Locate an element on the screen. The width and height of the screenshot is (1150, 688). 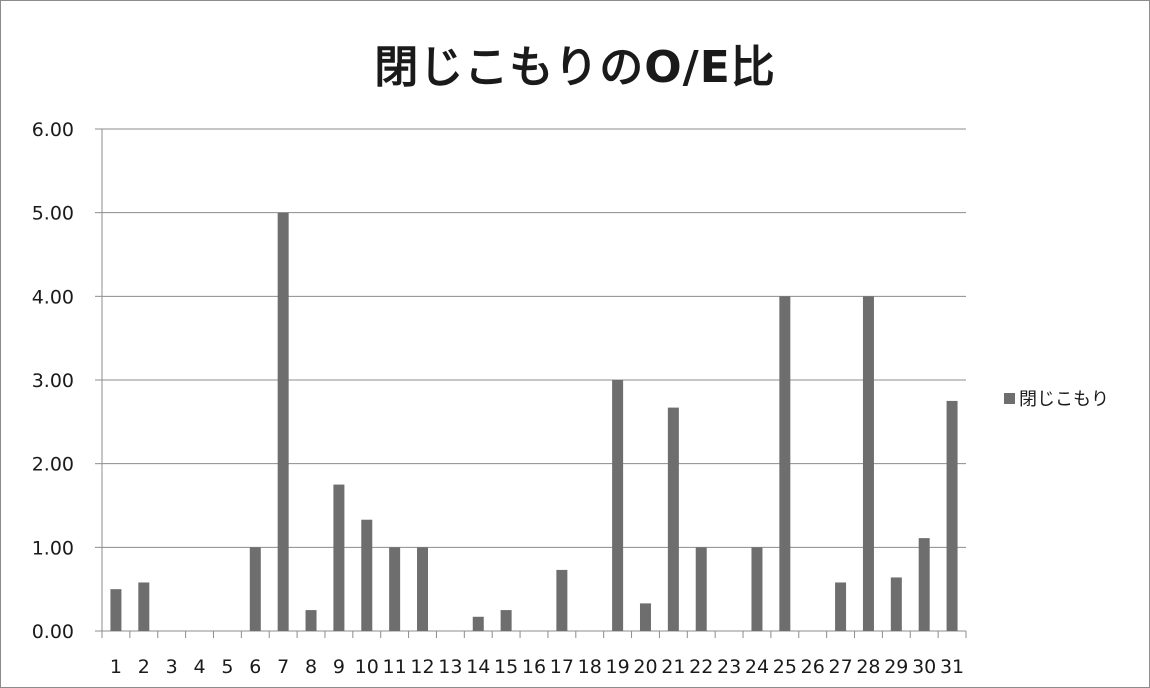
chart-title: 閉じこもりのO/E比 is located at coordinates (575, 67).